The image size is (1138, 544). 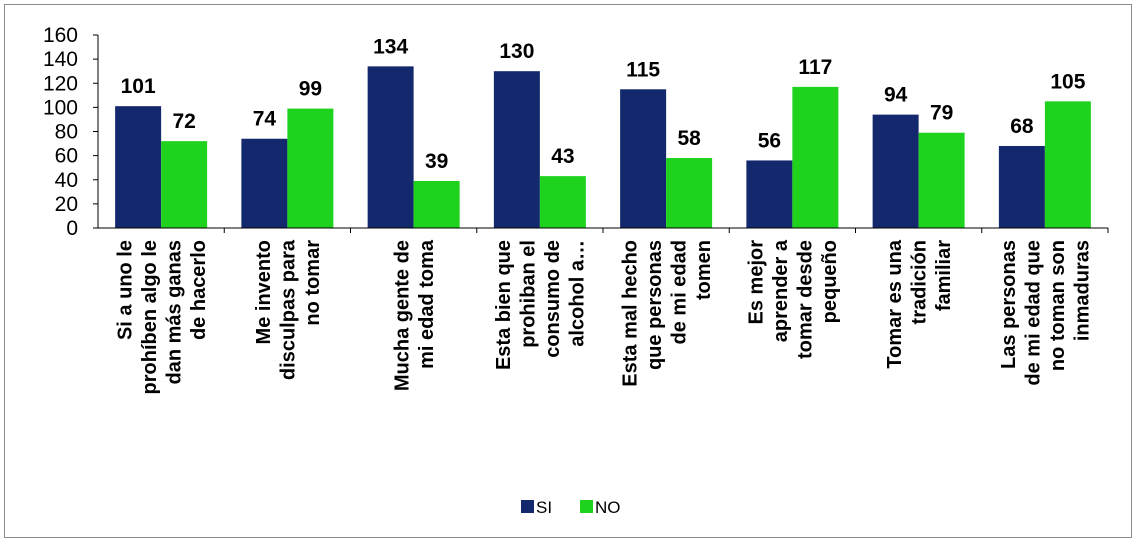 I want to click on x-category-label-line: no toman son, so click(x=1058, y=305).